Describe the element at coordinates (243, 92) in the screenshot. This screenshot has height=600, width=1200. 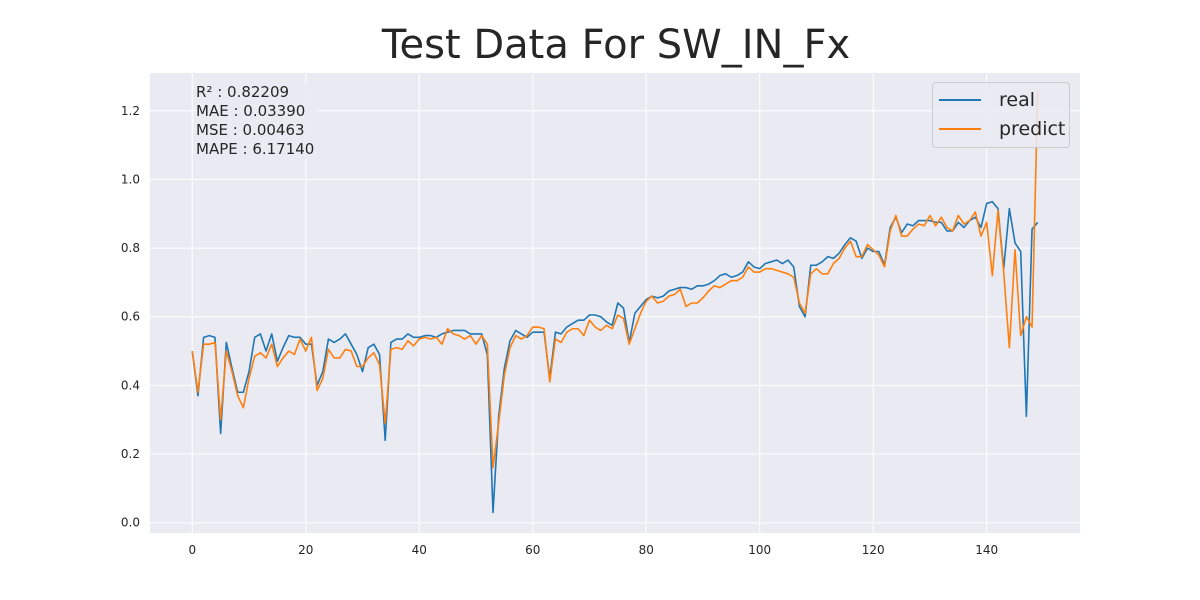
I see `metric-r2: R² : 0.82209` at that location.